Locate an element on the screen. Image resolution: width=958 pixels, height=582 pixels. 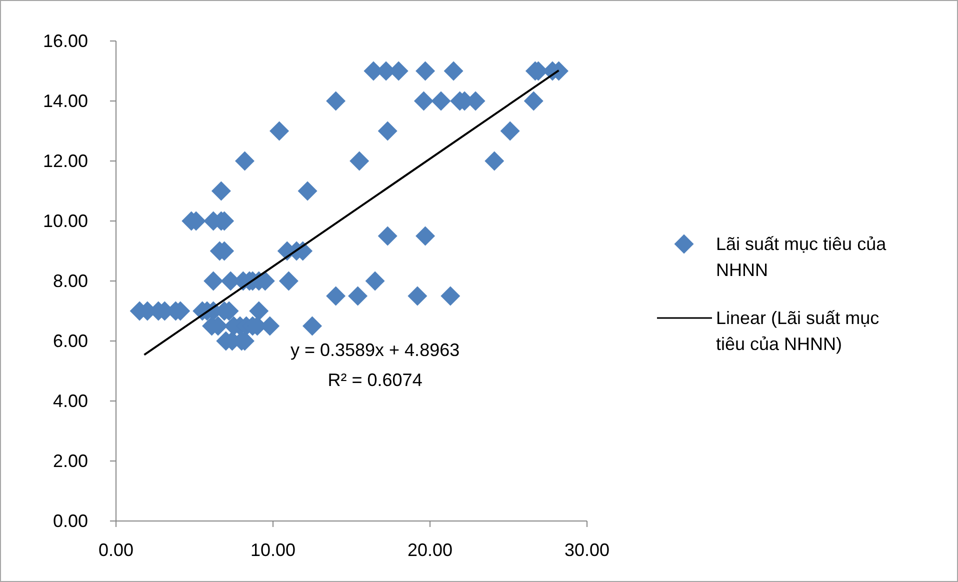
x-tick-label: 30.00 is located at coordinates (587, 550).